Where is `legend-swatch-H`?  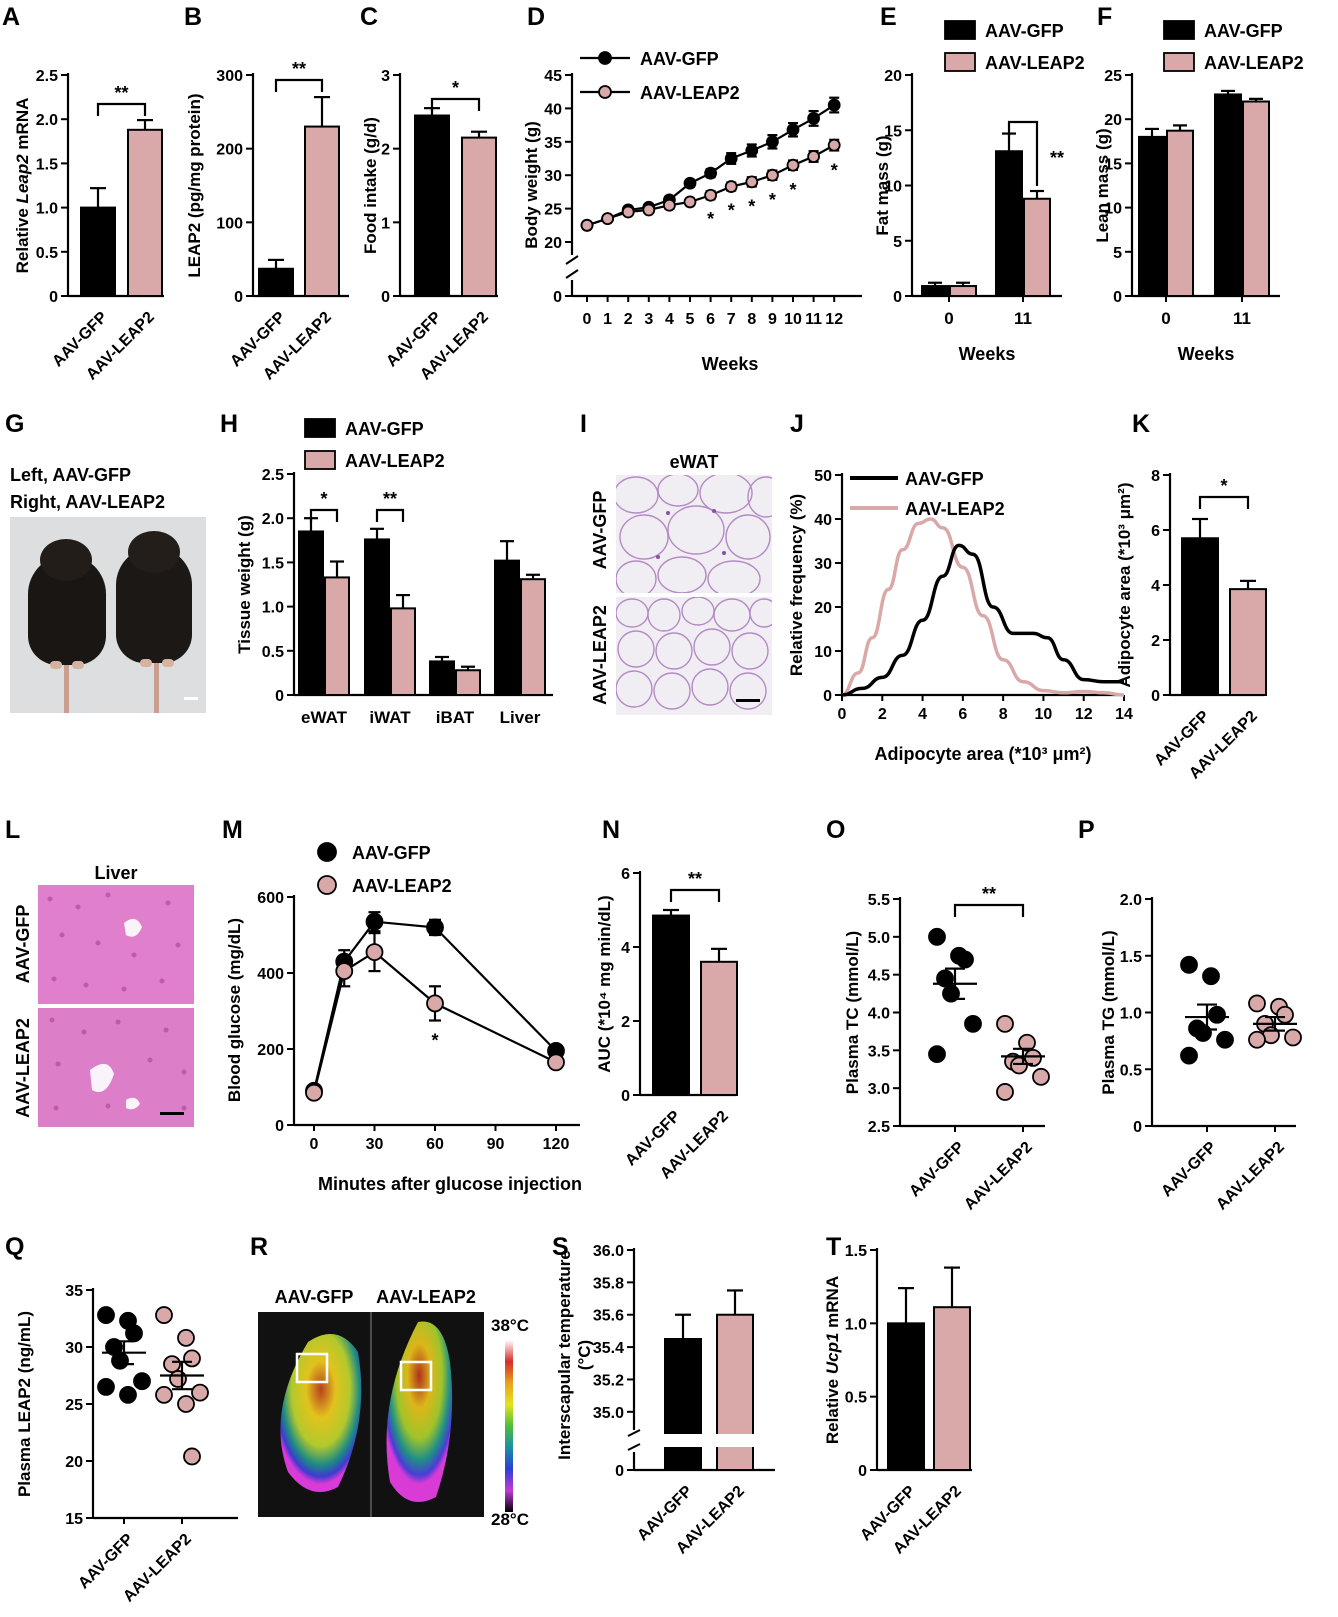
legend-swatch-H is located at coordinates (320, 428).